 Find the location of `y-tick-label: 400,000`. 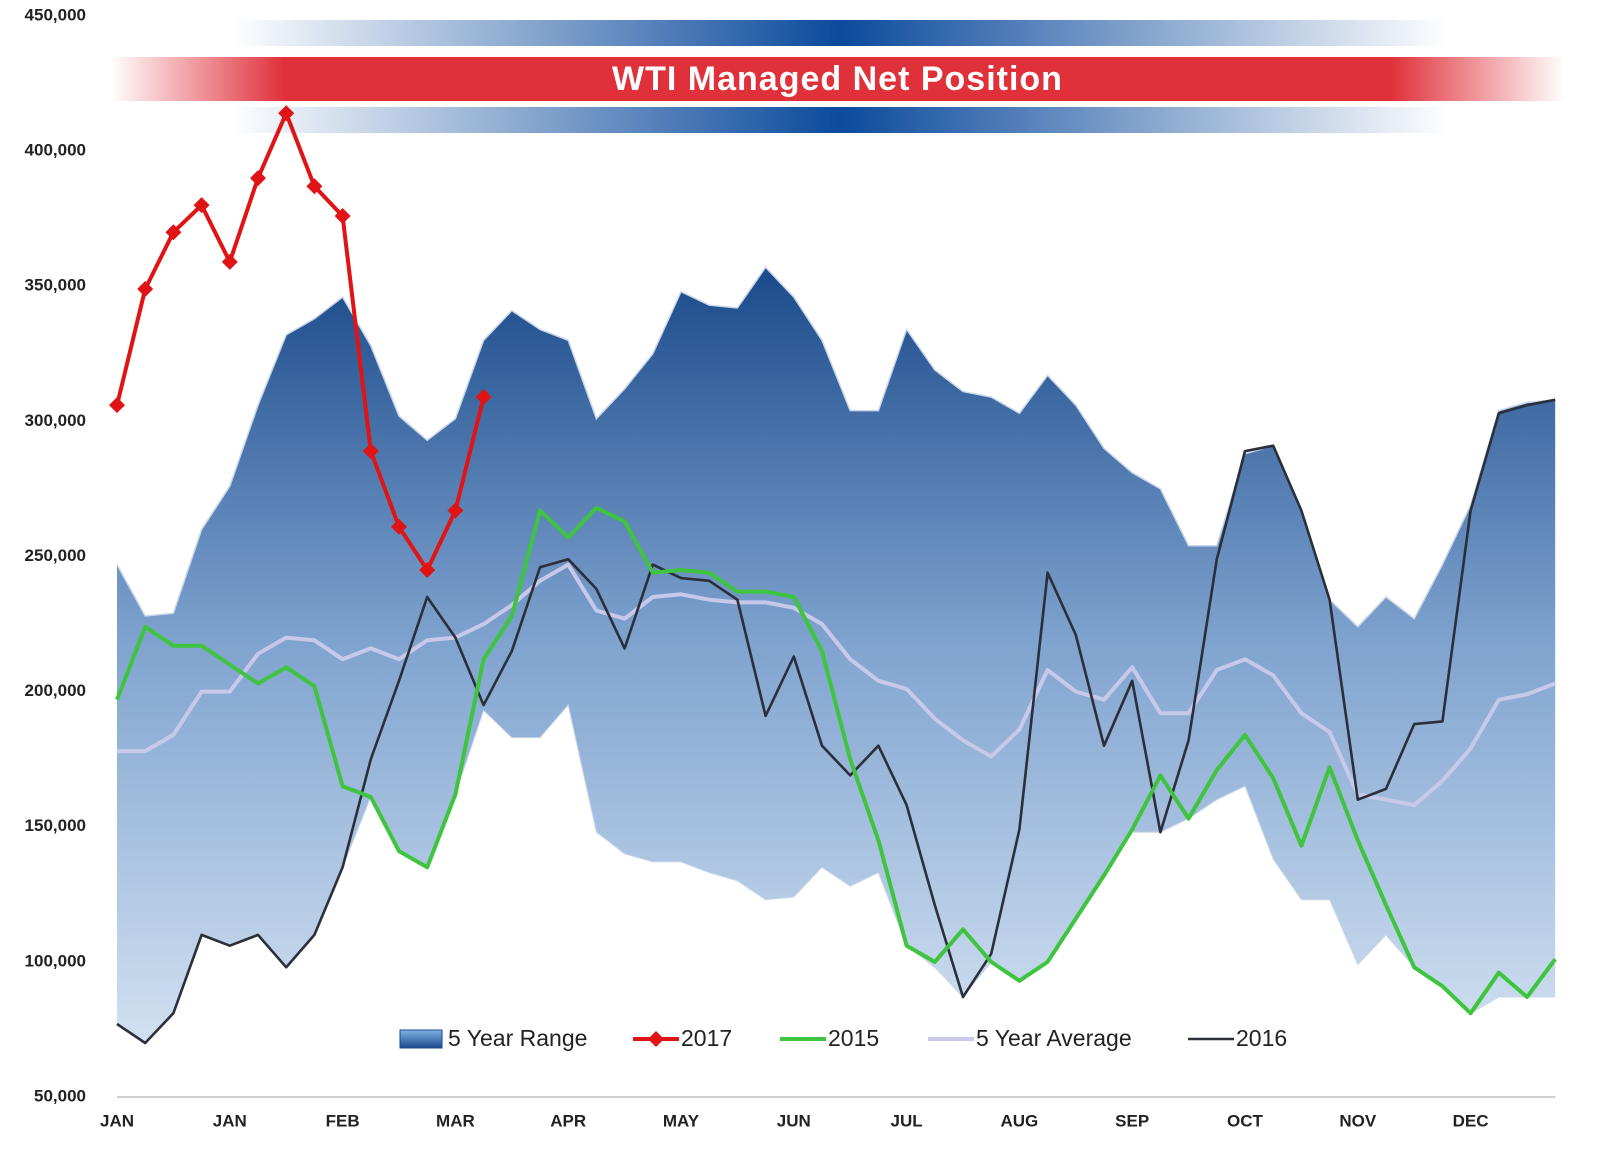

y-tick-label: 400,000 is located at coordinates (55, 150).